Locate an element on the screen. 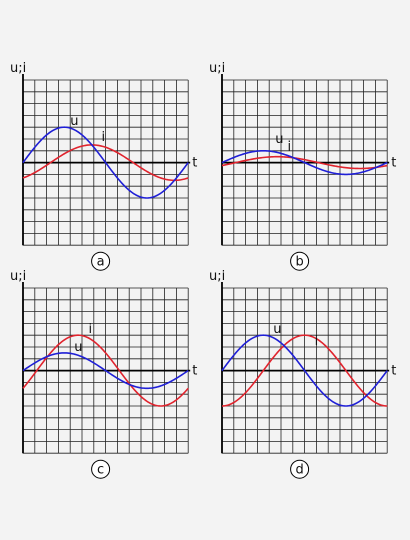  panel-b-y-axis-label: u;i is located at coordinates (217, 68).